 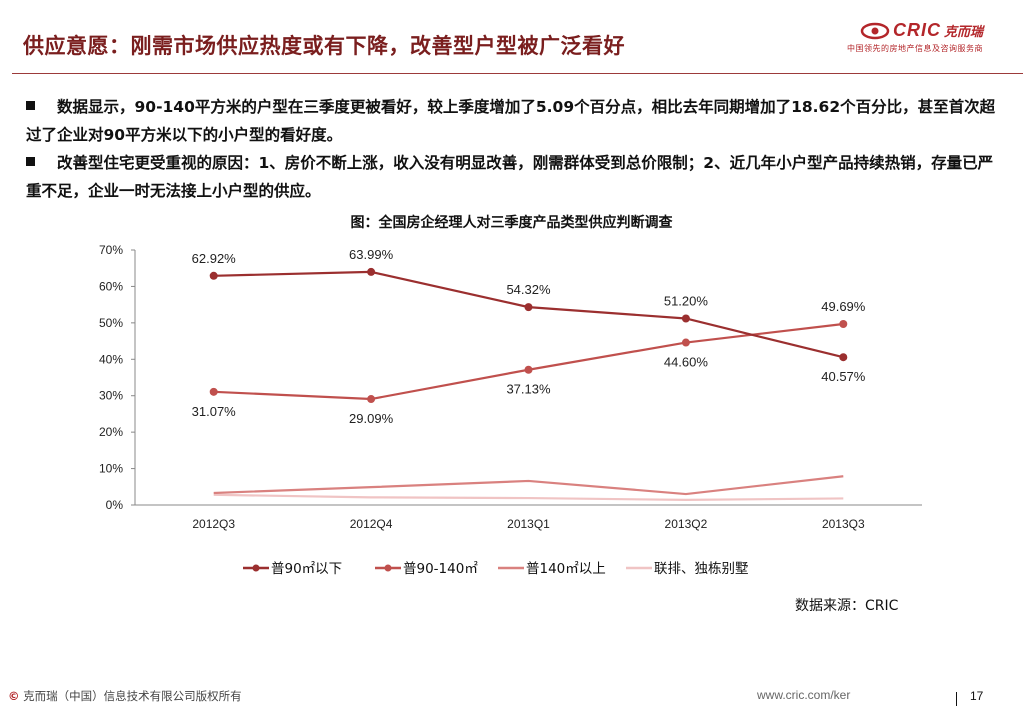 What do you see at coordinates (915, 48) in the screenshot?
I see `logo-tagline: 中国领先的房地产信息及咨询服务商` at bounding box center [915, 48].